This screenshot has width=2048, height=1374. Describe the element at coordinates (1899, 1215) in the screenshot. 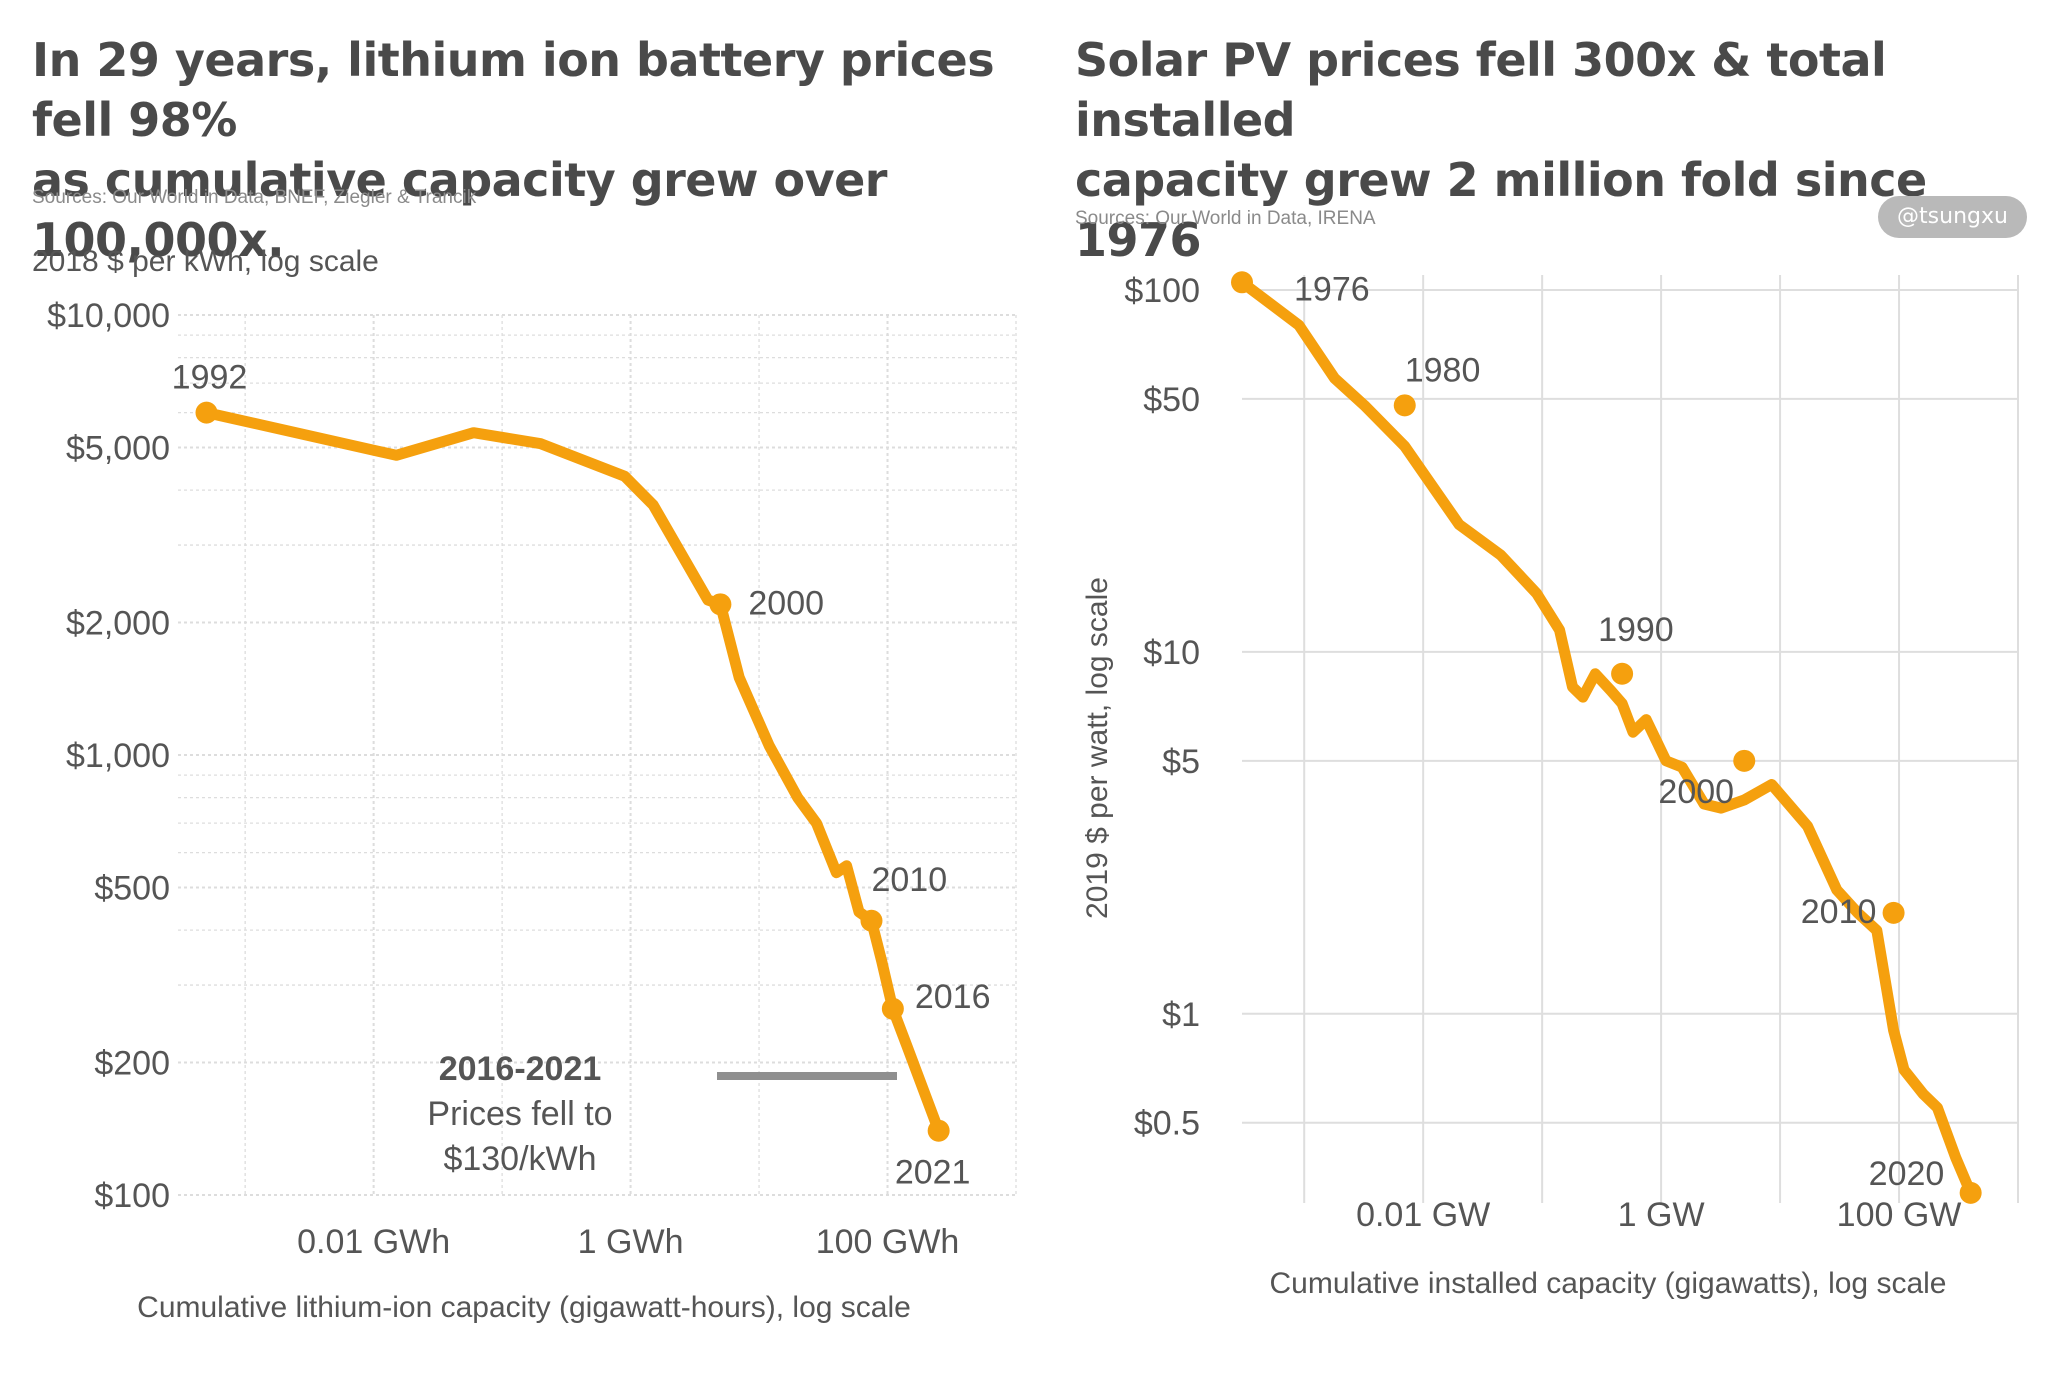

I see `solar-x-tick-label: 100 GW` at that location.